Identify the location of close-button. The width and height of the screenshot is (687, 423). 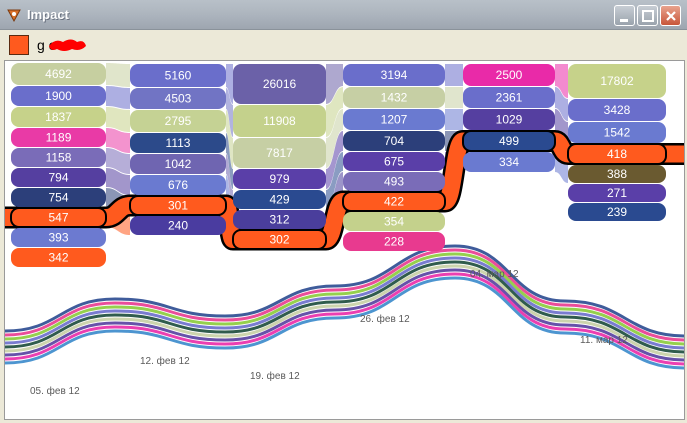
(670, 15).